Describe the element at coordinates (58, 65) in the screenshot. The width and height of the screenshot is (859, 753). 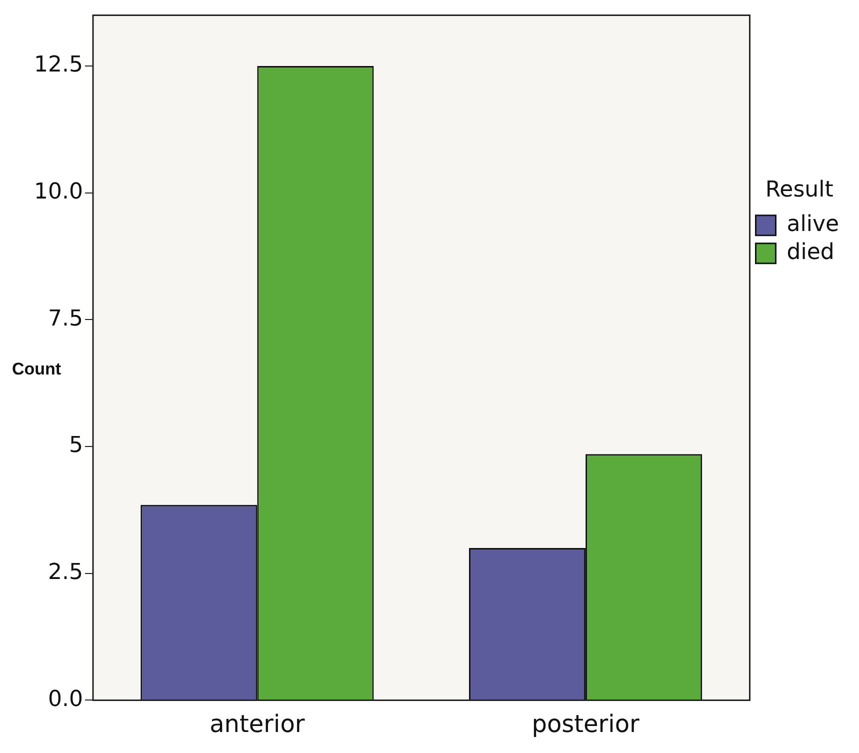
I see `y-tick-label: 12.5` at that location.